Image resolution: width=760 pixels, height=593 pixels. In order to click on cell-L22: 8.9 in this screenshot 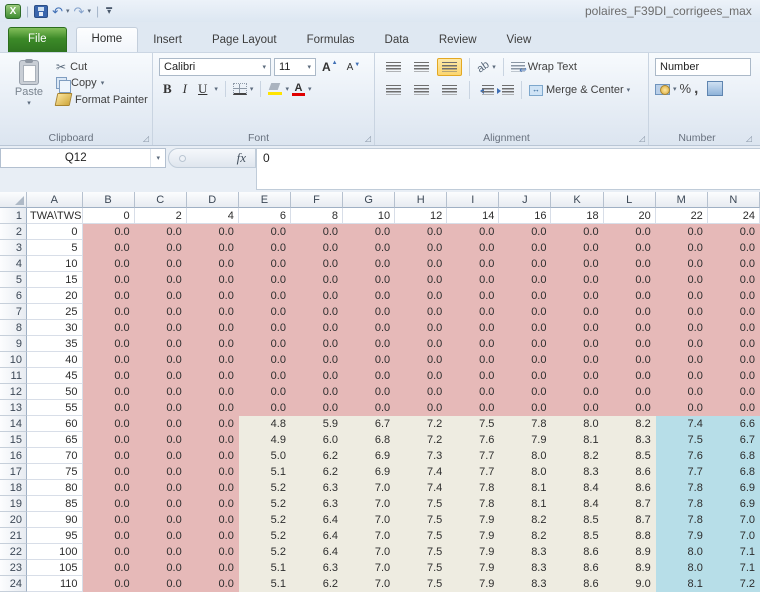, I will do `click(629, 552)`.